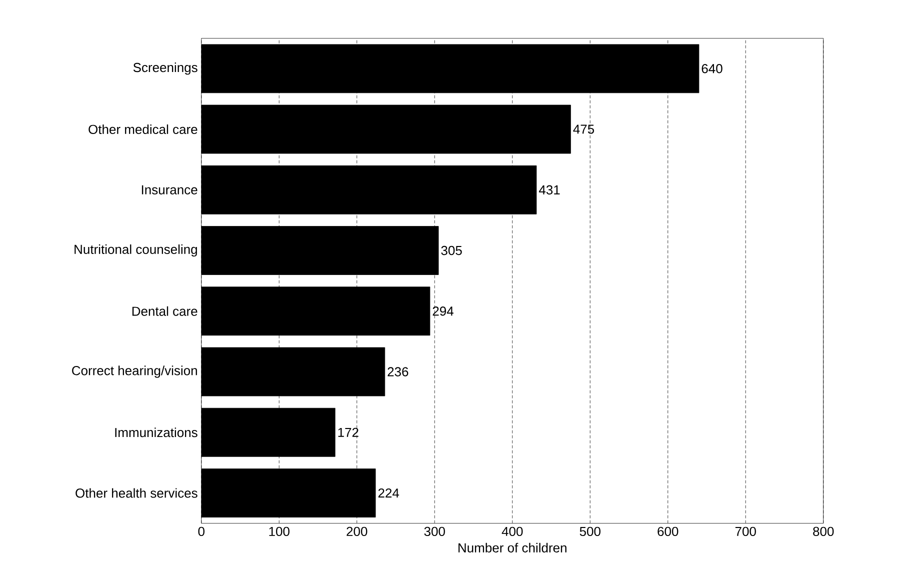 The image size is (905, 570). Describe the element at coordinates (156, 433) in the screenshot. I see `y-tick-label: Immunizations` at that location.